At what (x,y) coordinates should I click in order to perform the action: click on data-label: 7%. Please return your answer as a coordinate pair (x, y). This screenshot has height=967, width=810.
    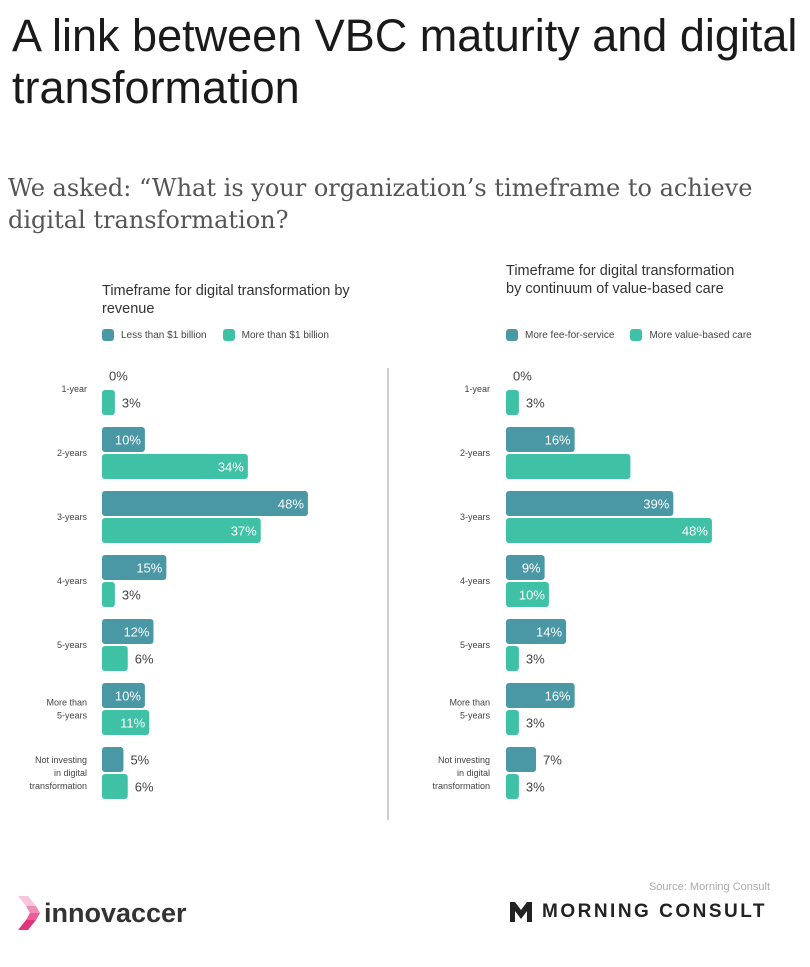
    Looking at the image, I should click on (552, 760).